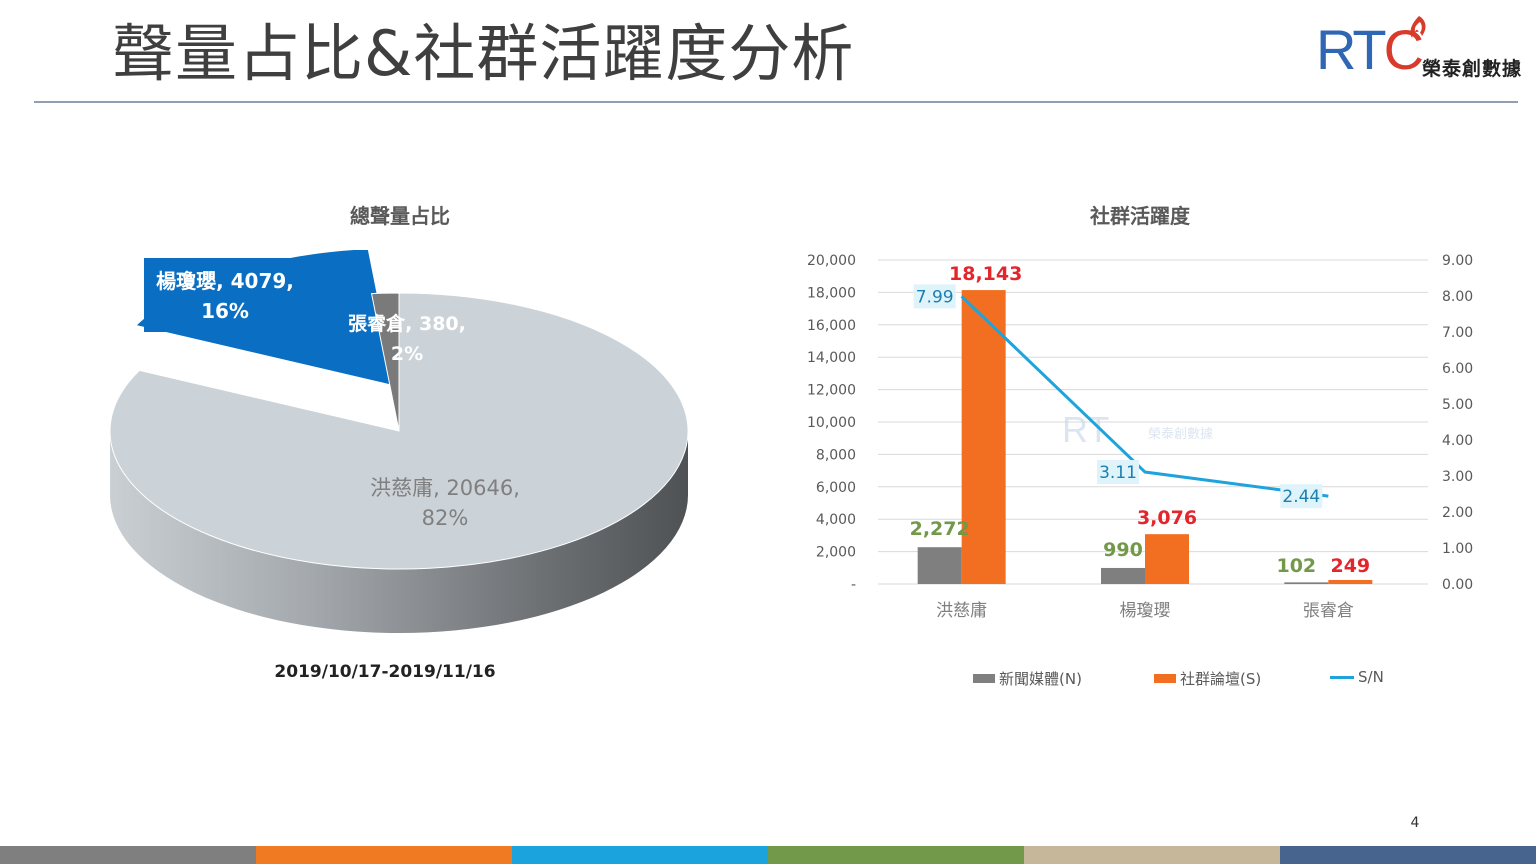 The width and height of the screenshot is (1536, 864). I want to click on bar-news-label: 2,272, so click(940, 529).